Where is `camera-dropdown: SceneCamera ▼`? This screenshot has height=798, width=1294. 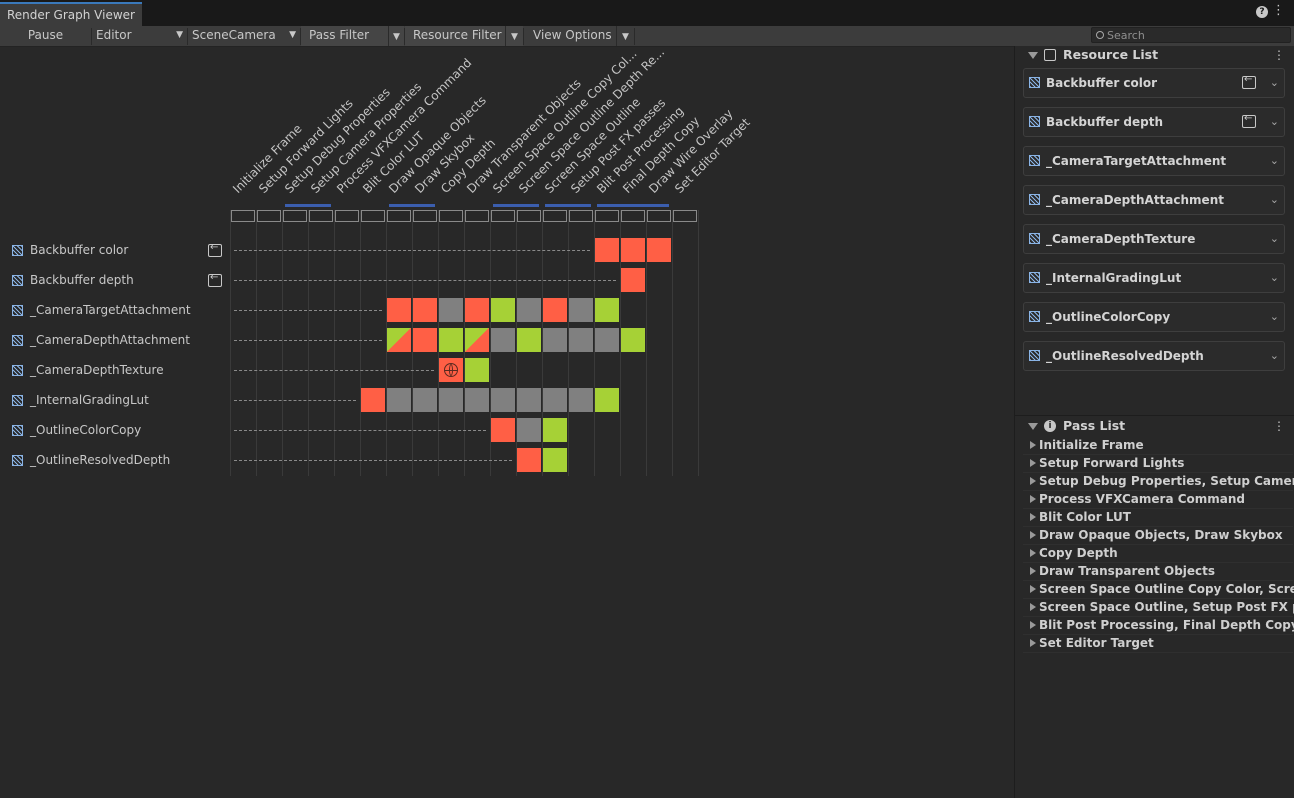 camera-dropdown: SceneCamera ▼ is located at coordinates (244, 36).